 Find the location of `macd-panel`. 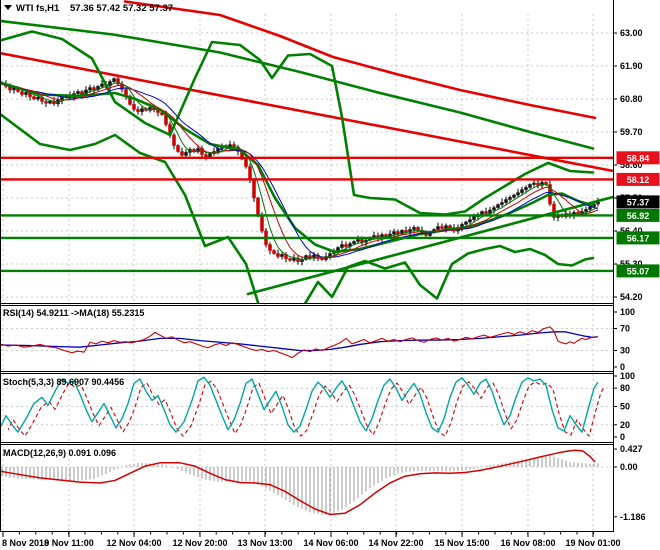

macd-panel is located at coordinates (300, 482).